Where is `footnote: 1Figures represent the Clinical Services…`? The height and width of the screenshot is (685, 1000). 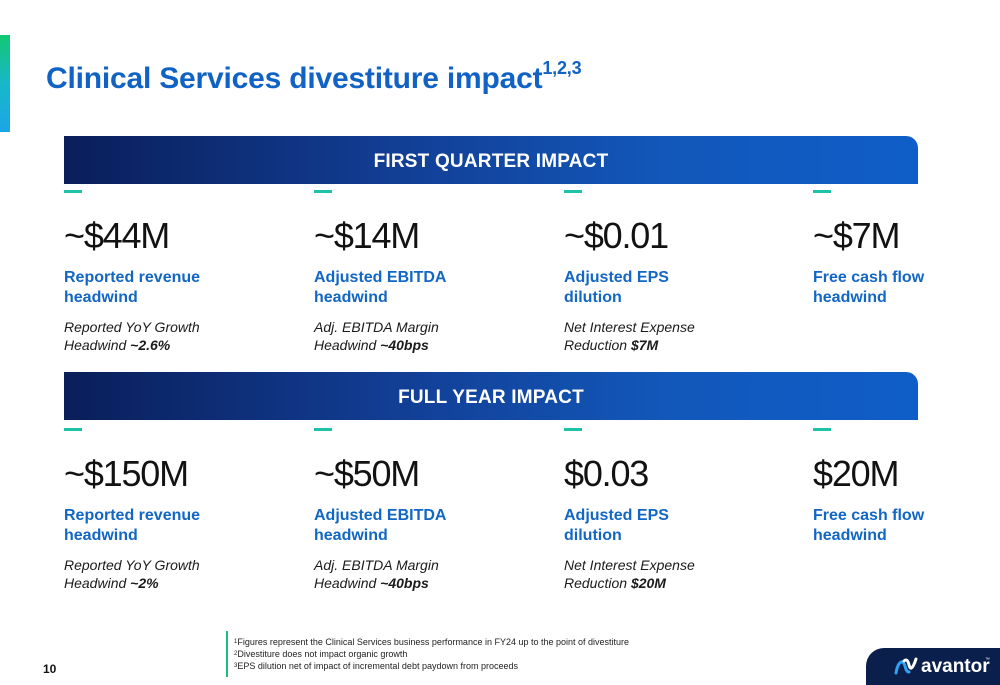 footnote: 1Figures represent the Clinical Services… is located at coordinates (431, 642).